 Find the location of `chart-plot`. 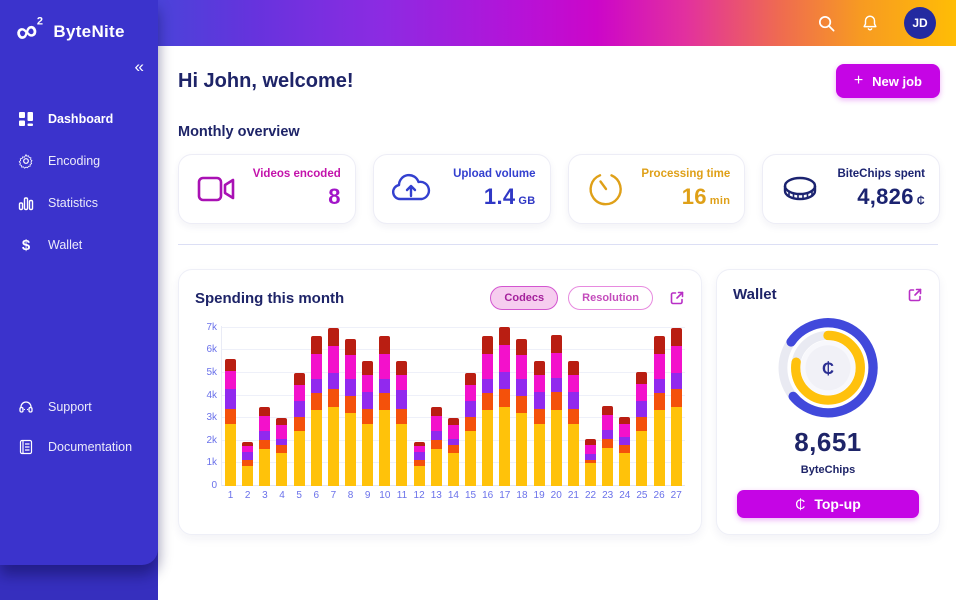

chart-plot is located at coordinates (453, 406).